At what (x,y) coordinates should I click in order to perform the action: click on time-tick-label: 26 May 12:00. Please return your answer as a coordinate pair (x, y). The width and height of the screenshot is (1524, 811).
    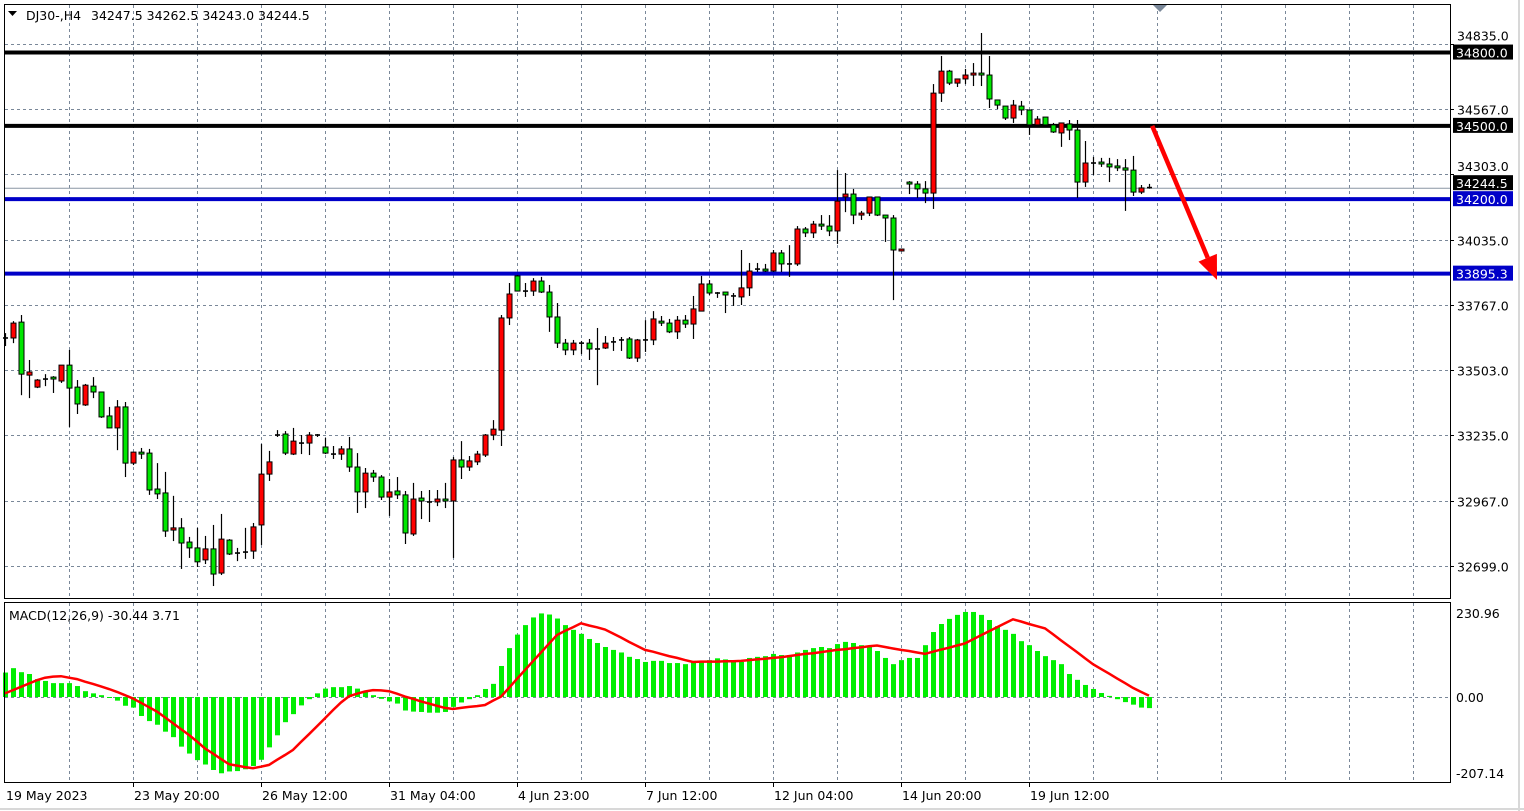
    Looking at the image, I should click on (305, 795).